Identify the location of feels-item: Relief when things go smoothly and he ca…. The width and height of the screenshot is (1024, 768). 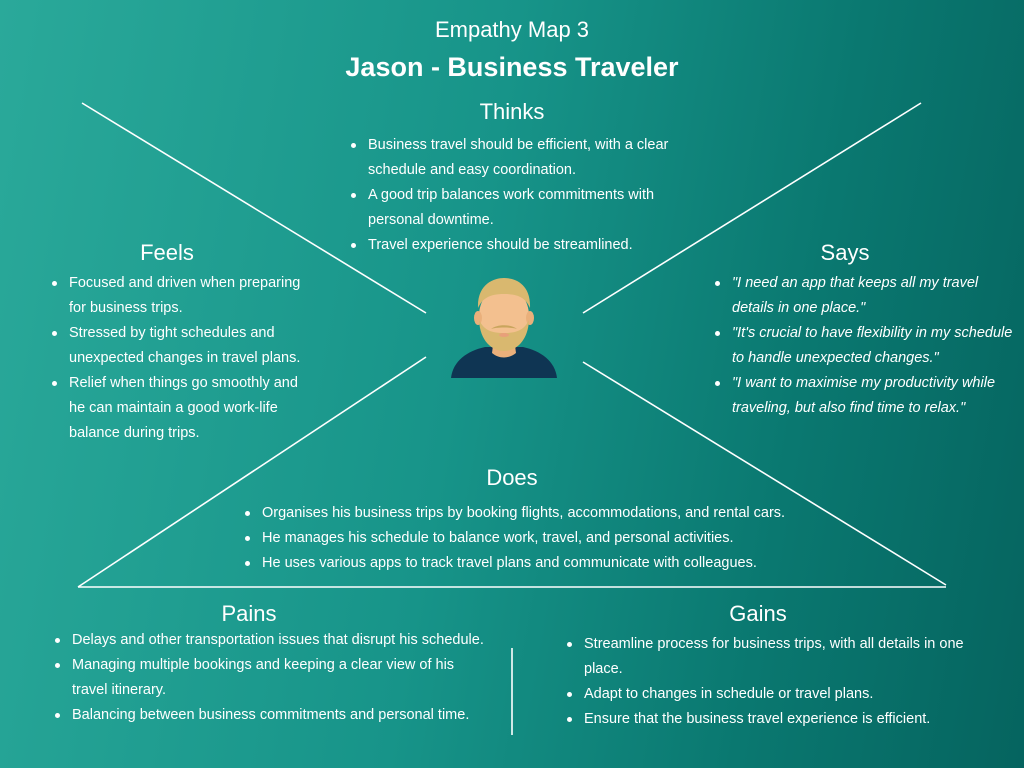
(183, 408).